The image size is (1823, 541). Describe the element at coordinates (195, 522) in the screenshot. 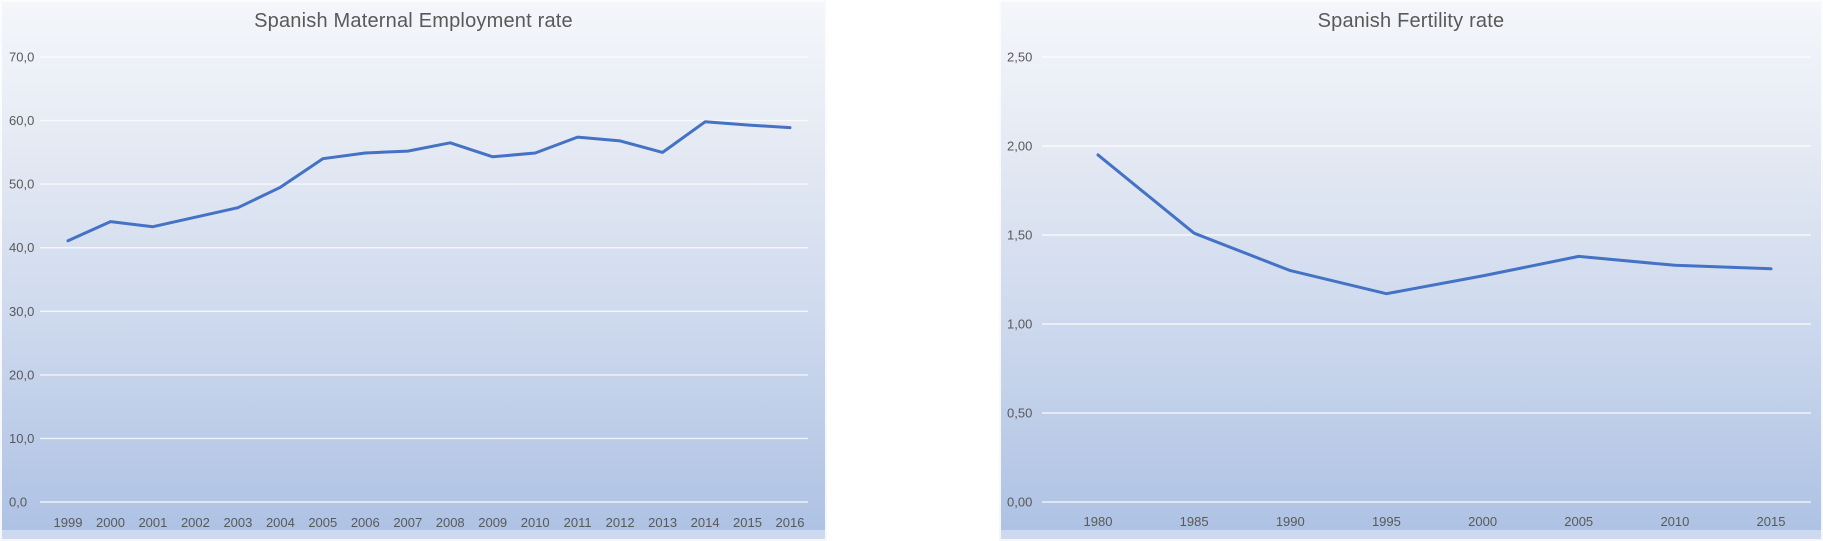

I see `x-axis-tick-label: 2002` at that location.